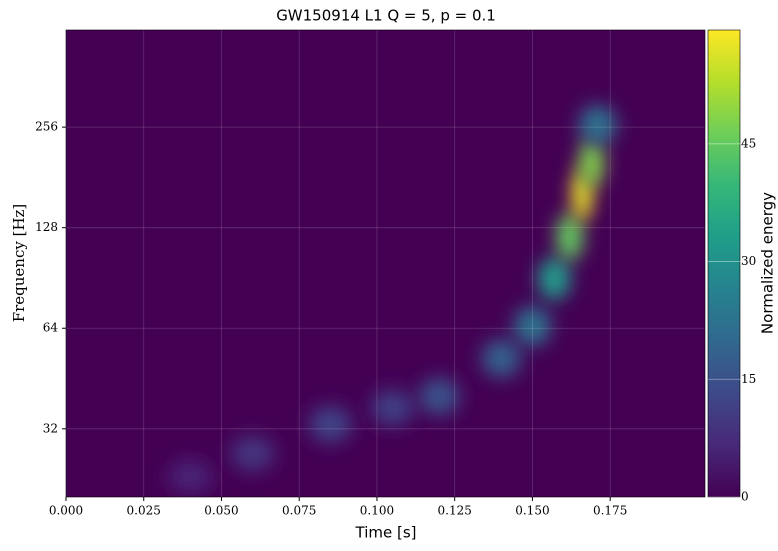 This screenshot has height=551, width=778. Describe the element at coordinates (144, 511) in the screenshot. I see `x-tick-label: 0.025` at that location.